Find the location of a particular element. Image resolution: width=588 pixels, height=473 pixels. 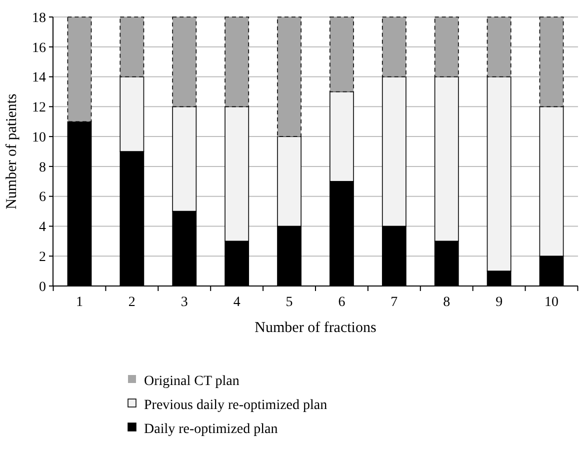

y-tick-label: 16 is located at coordinates (39, 48).